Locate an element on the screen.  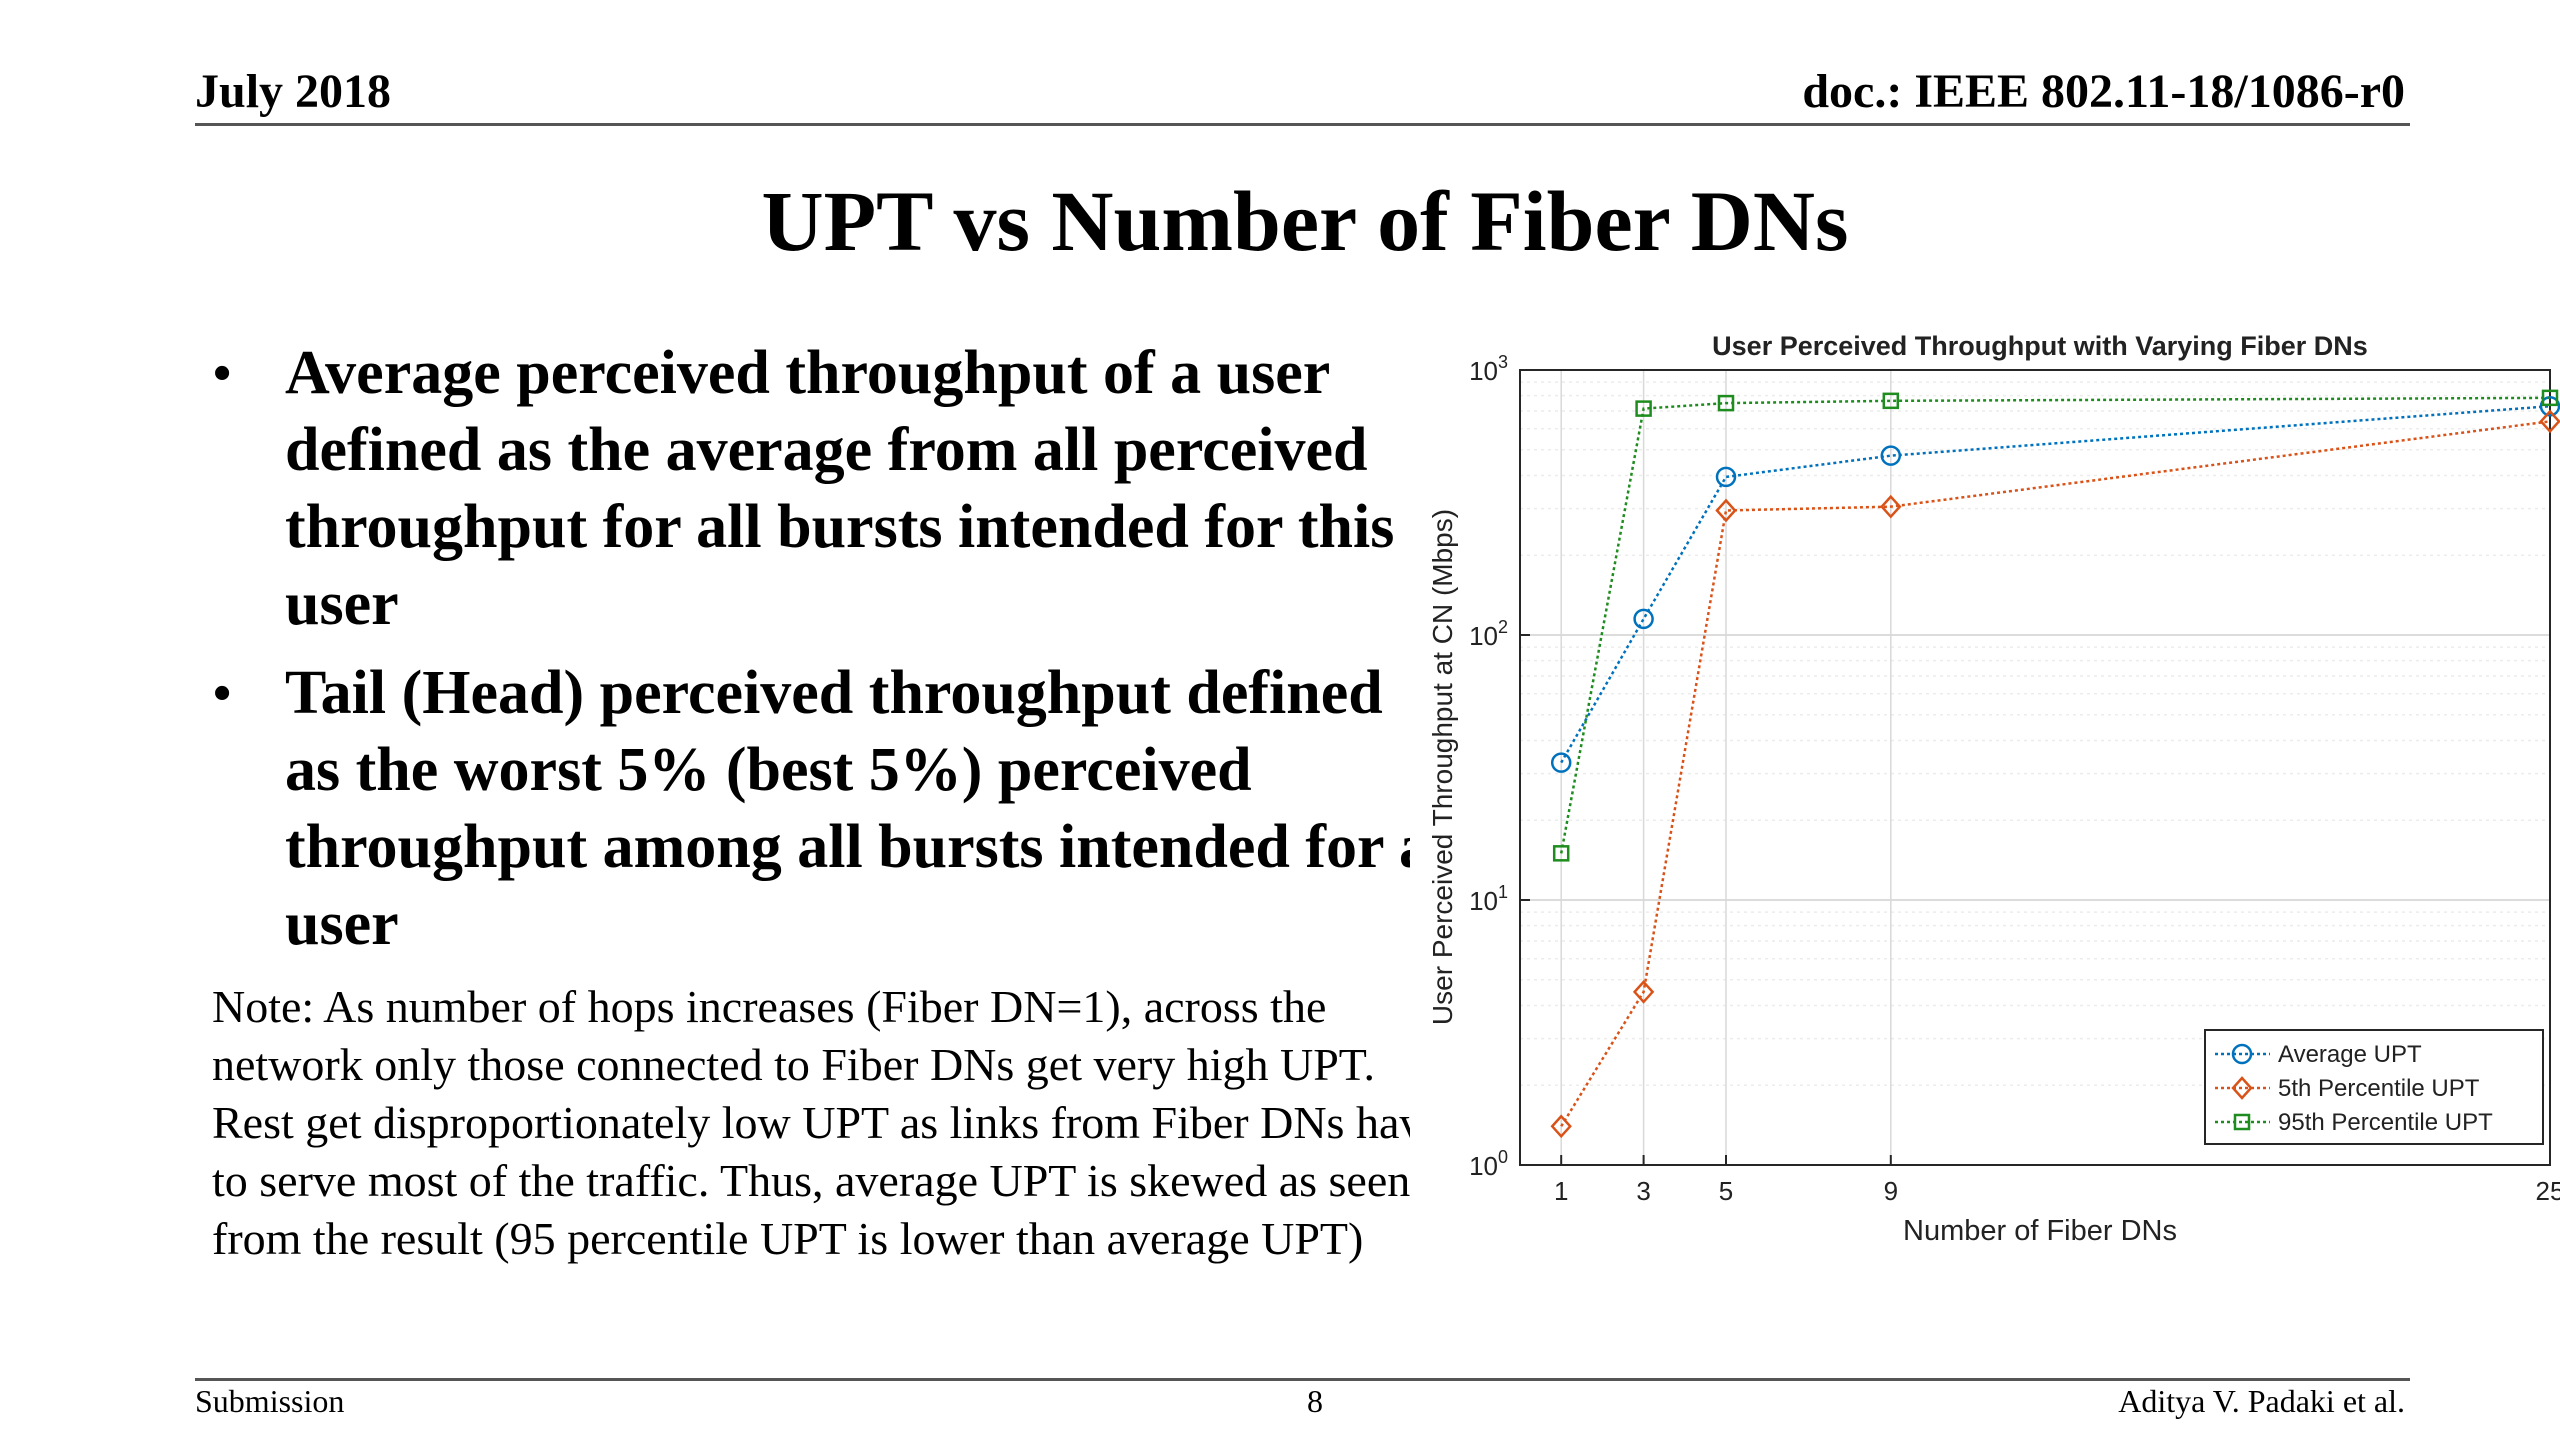
footer-authors: Aditya V. Padaki et al. is located at coordinates (2261, 1401).